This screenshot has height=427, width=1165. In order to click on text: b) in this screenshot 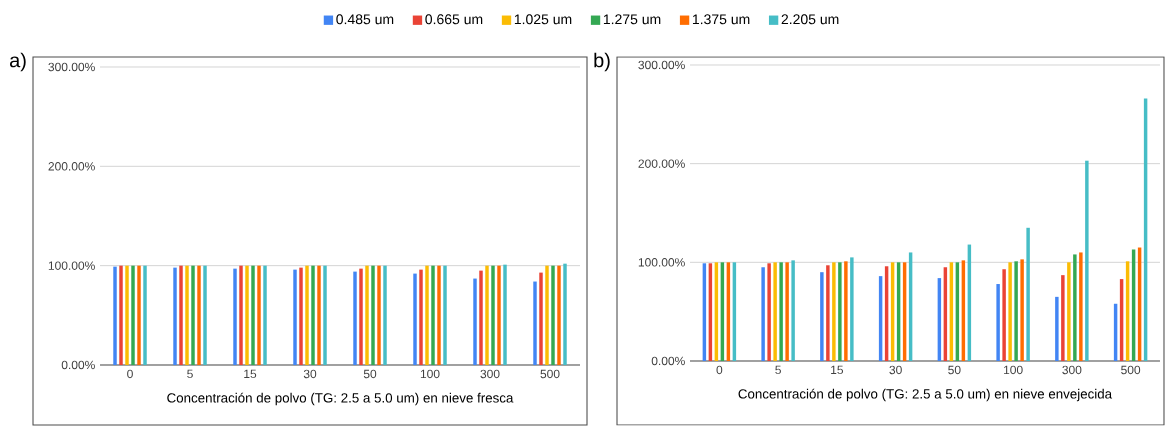, I will do `click(602, 62)`.